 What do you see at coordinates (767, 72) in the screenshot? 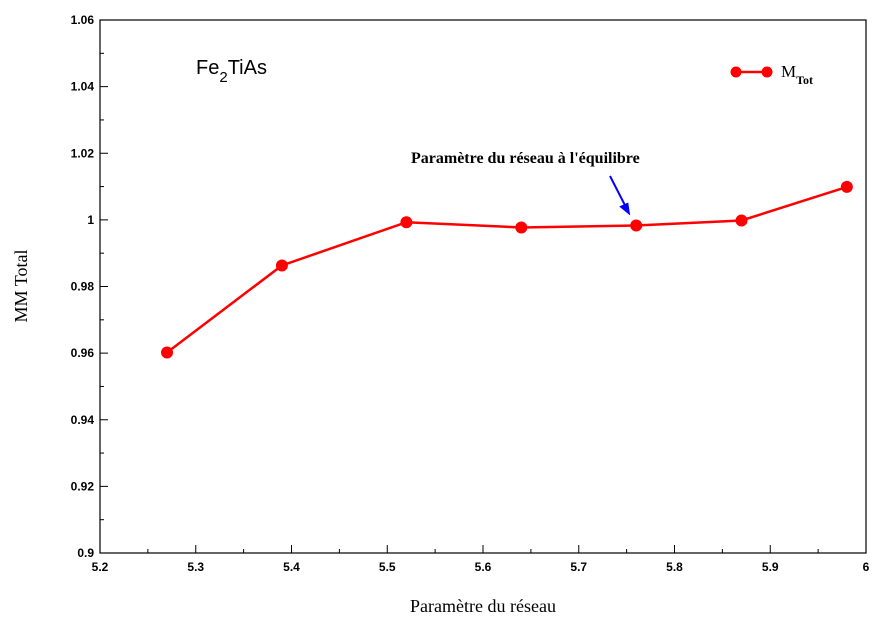
I see `legend-marker-right` at bounding box center [767, 72].